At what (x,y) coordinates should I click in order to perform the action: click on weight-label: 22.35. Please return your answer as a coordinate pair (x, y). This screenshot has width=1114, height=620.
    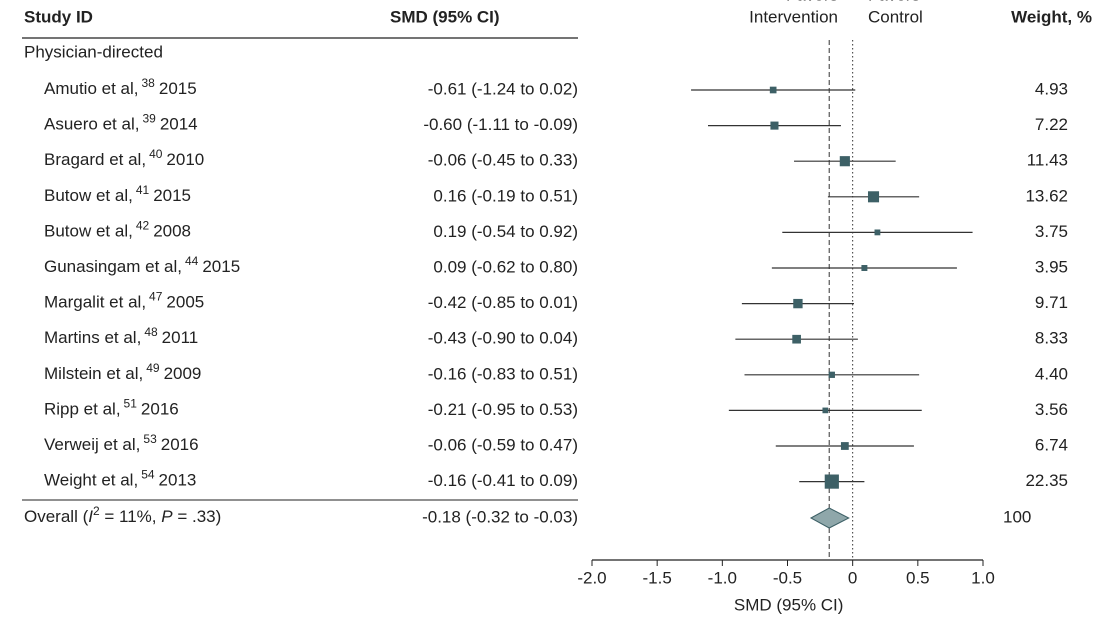
    Looking at the image, I should click on (1046, 480).